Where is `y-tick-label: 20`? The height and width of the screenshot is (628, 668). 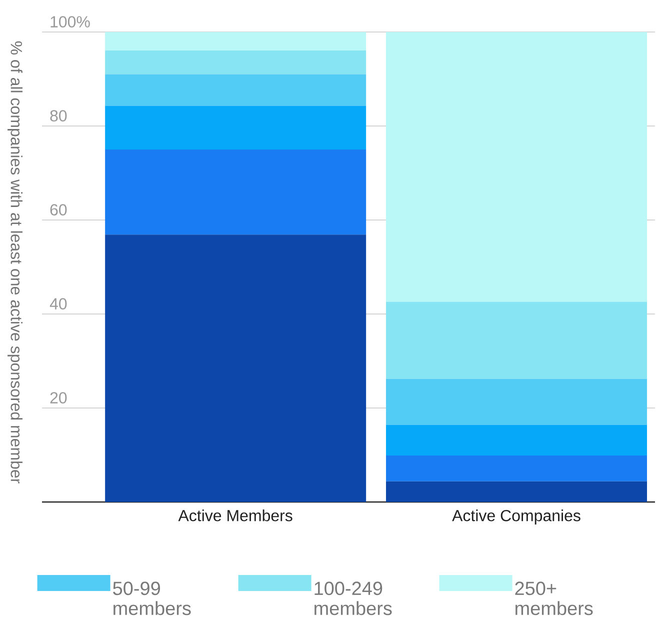
y-tick-label: 20 is located at coordinates (58, 398).